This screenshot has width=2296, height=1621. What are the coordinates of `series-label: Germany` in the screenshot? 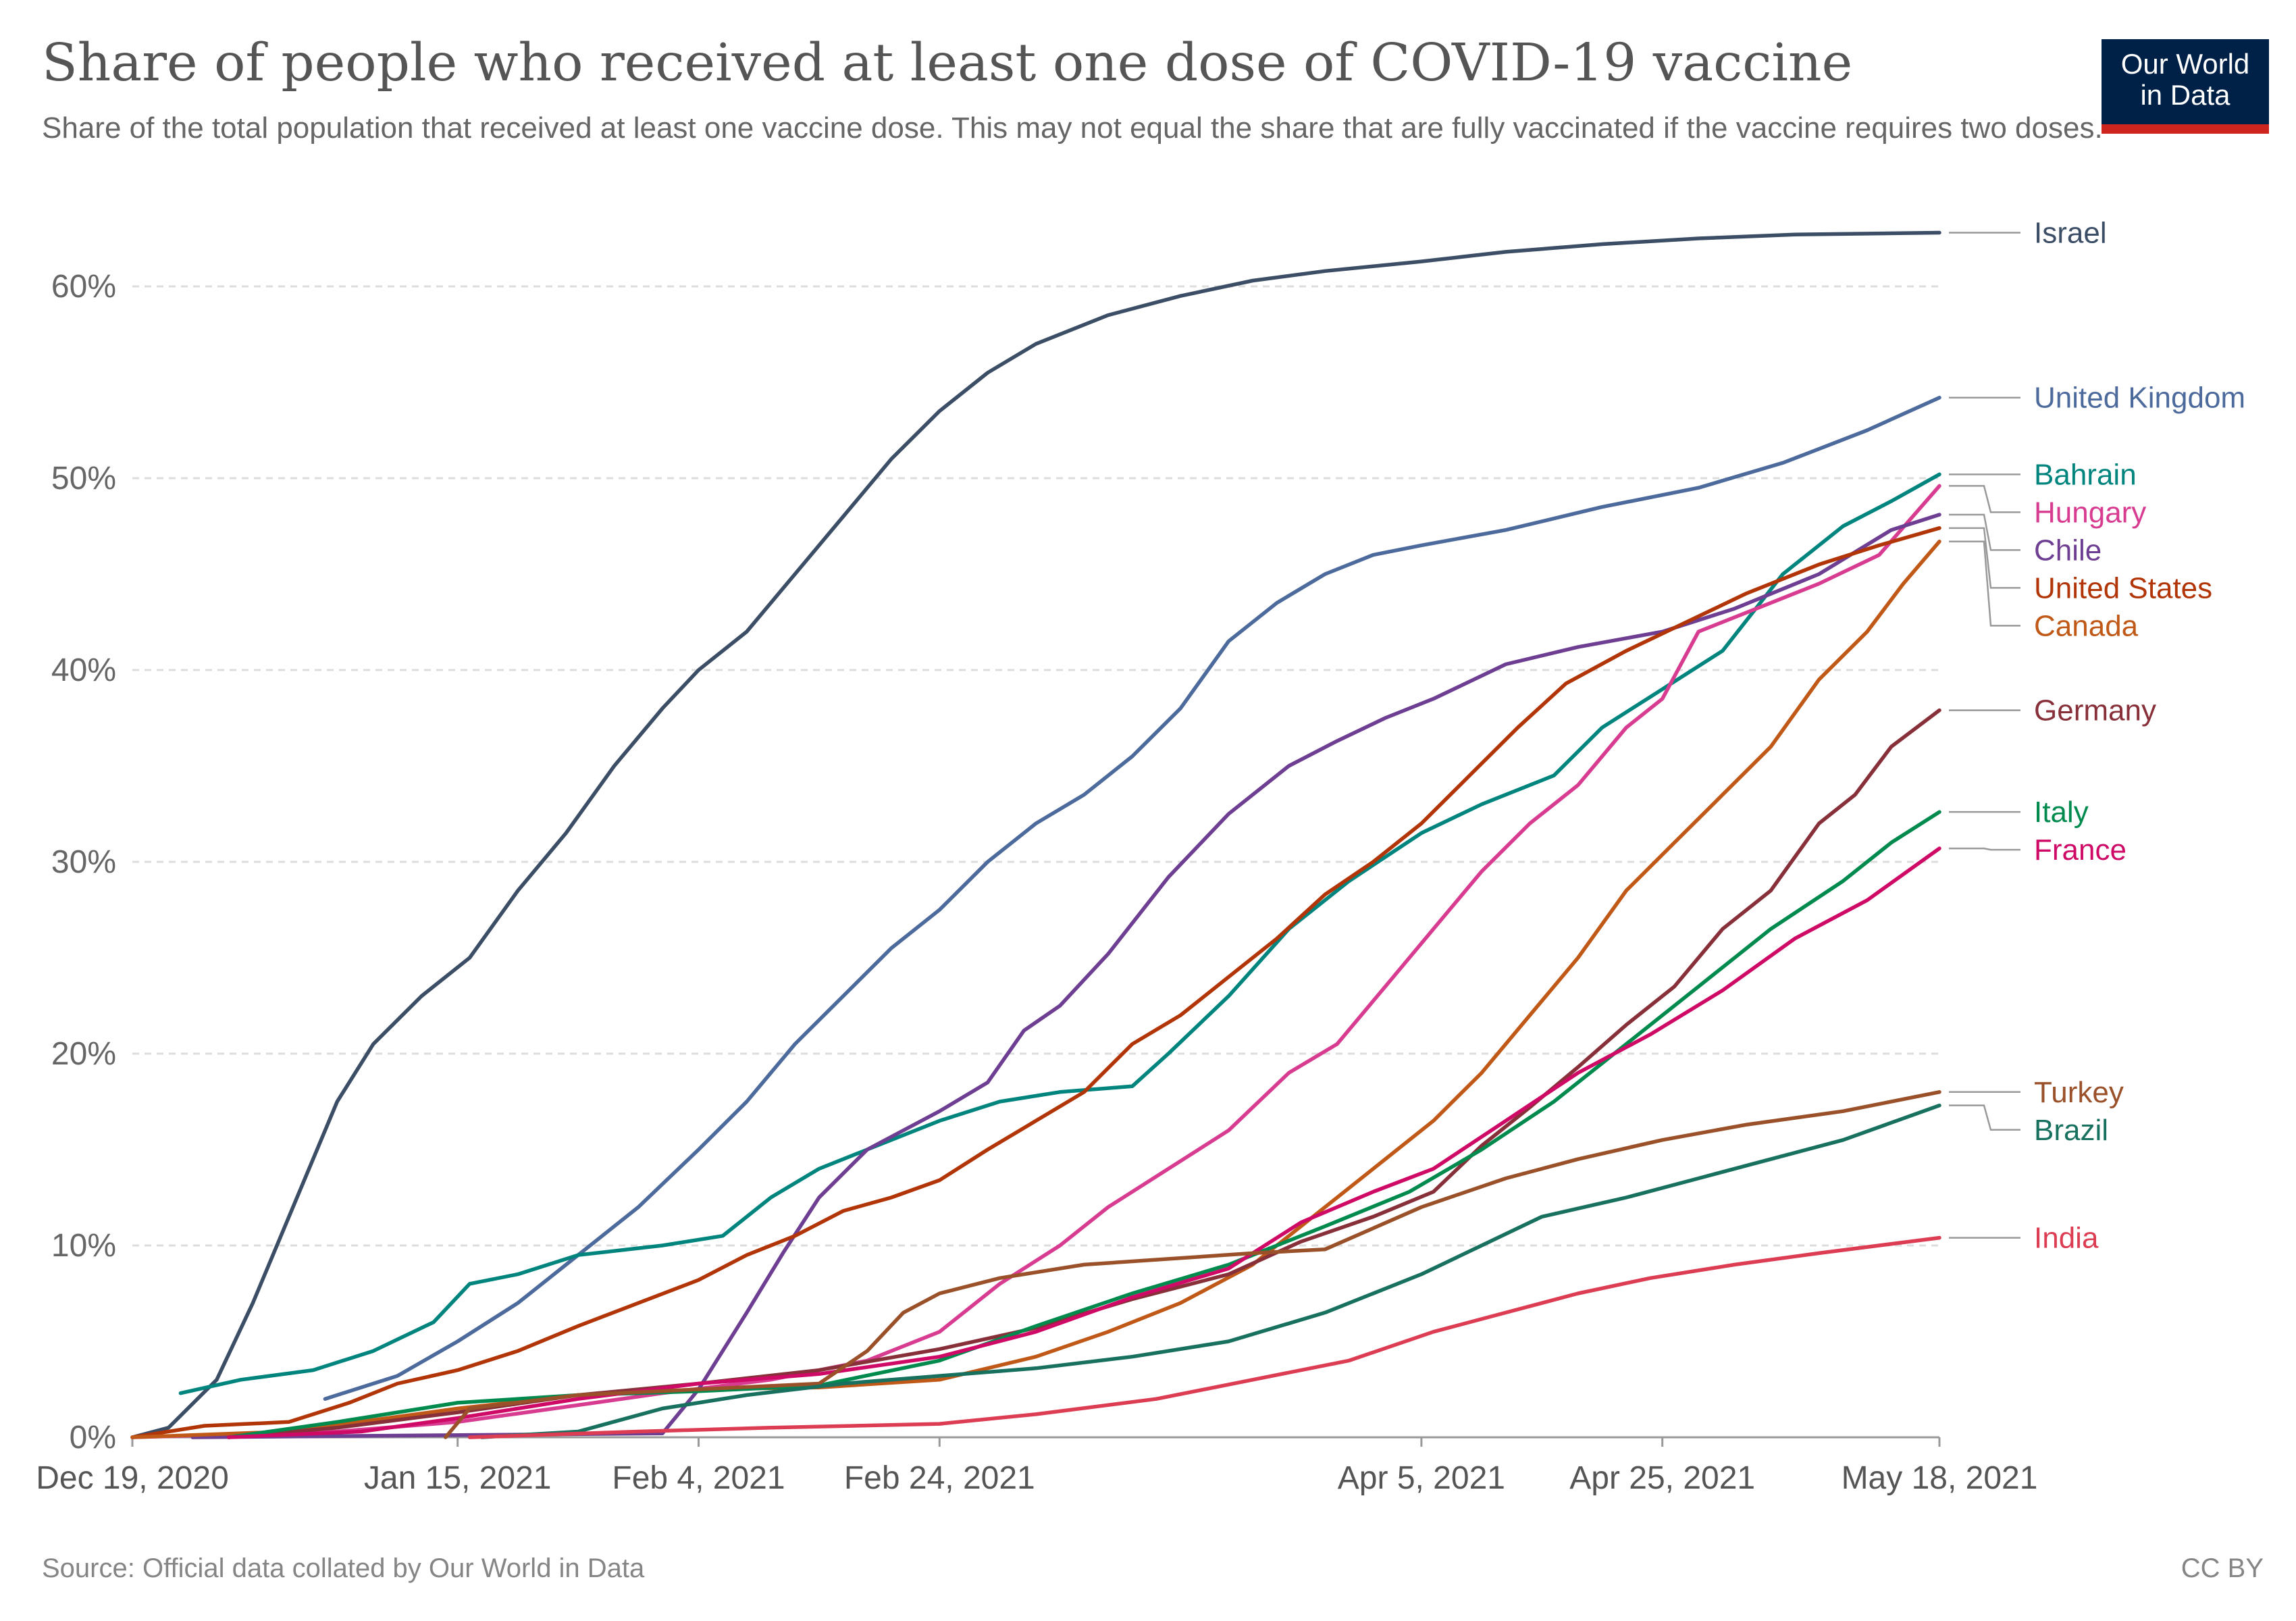 It's located at (2095, 710).